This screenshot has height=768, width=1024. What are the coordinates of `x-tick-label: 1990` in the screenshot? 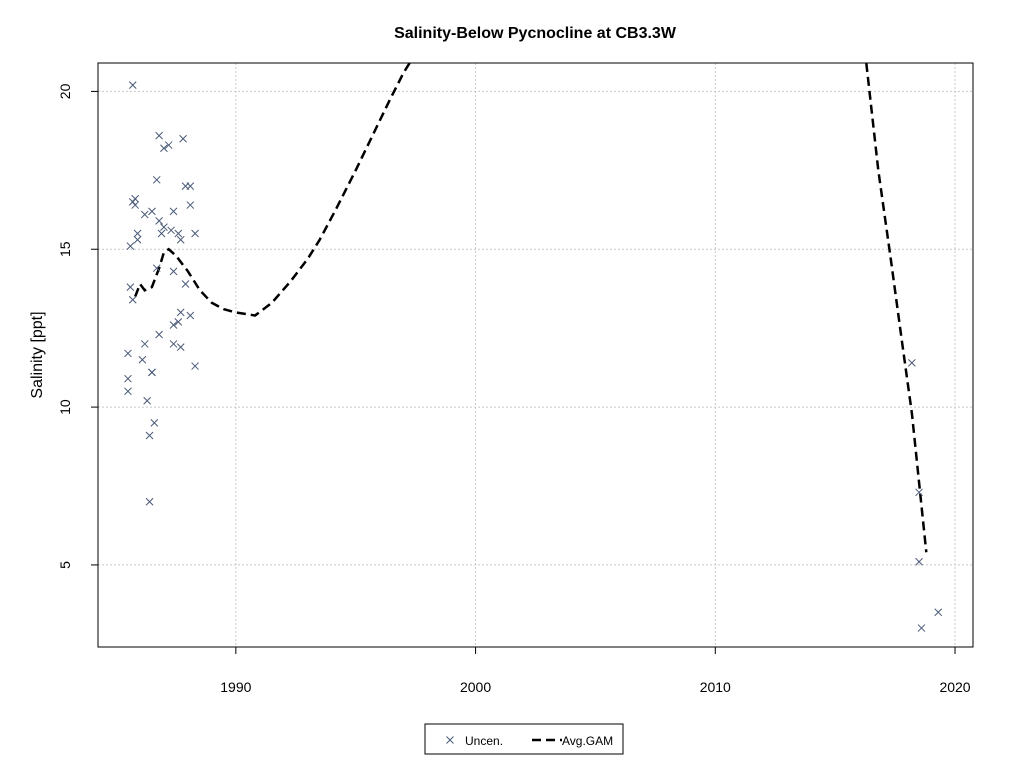 It's located at (235, 687).